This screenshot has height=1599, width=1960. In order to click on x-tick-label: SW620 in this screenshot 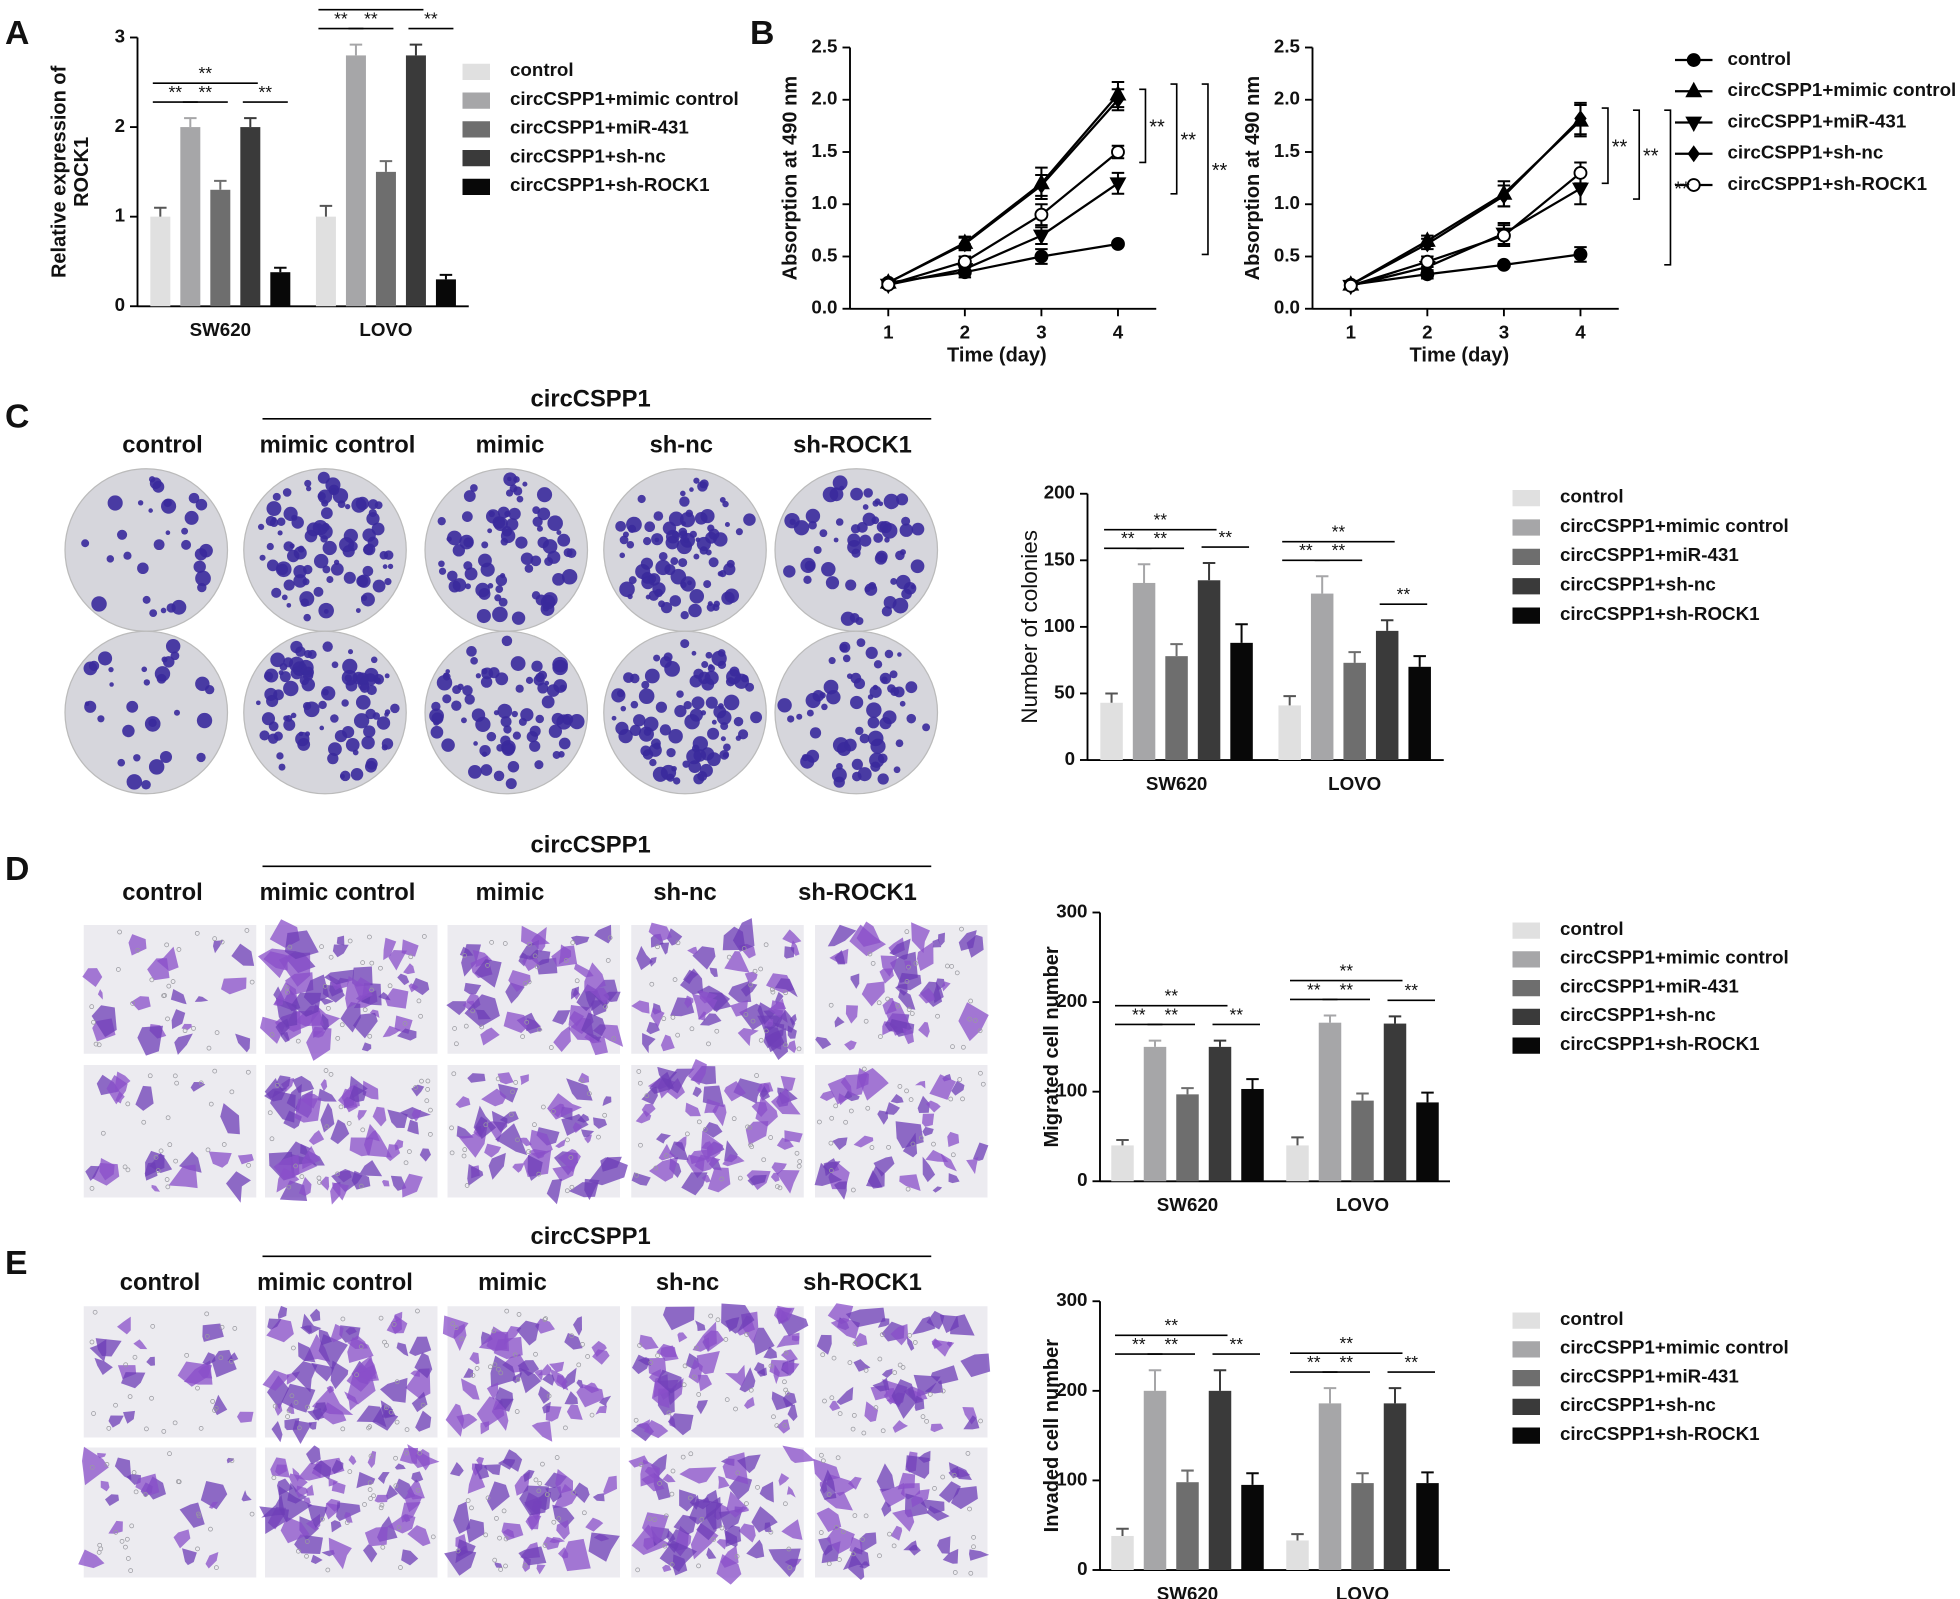, I will do `click(1177, 783)`.